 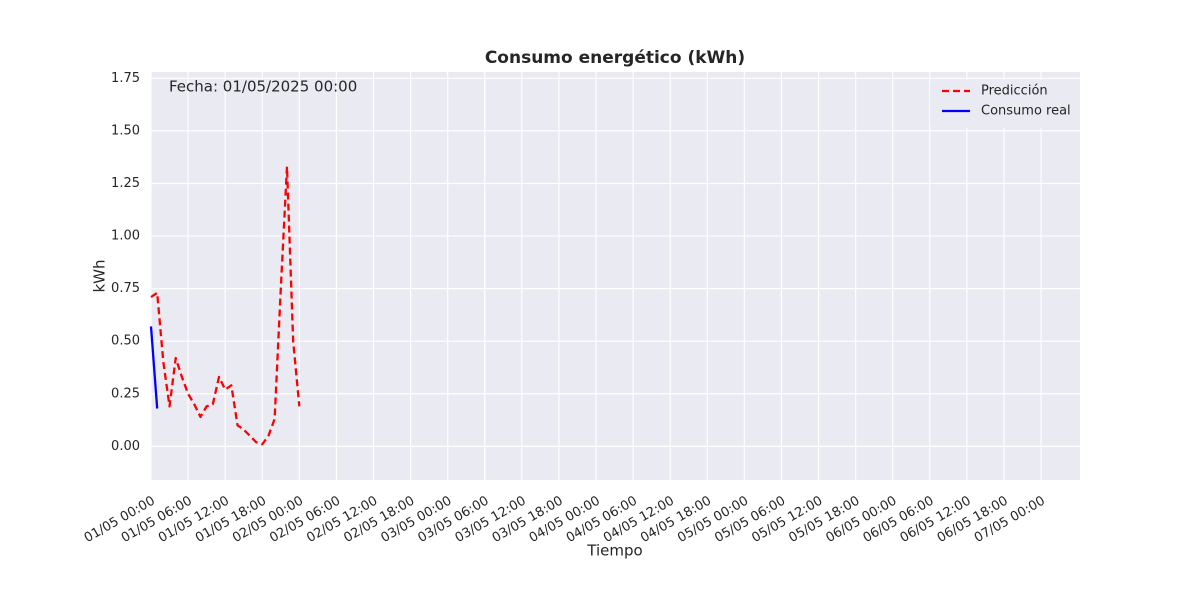 I want to click on y-tick-label: 1.50, so click(x=125, y=130).